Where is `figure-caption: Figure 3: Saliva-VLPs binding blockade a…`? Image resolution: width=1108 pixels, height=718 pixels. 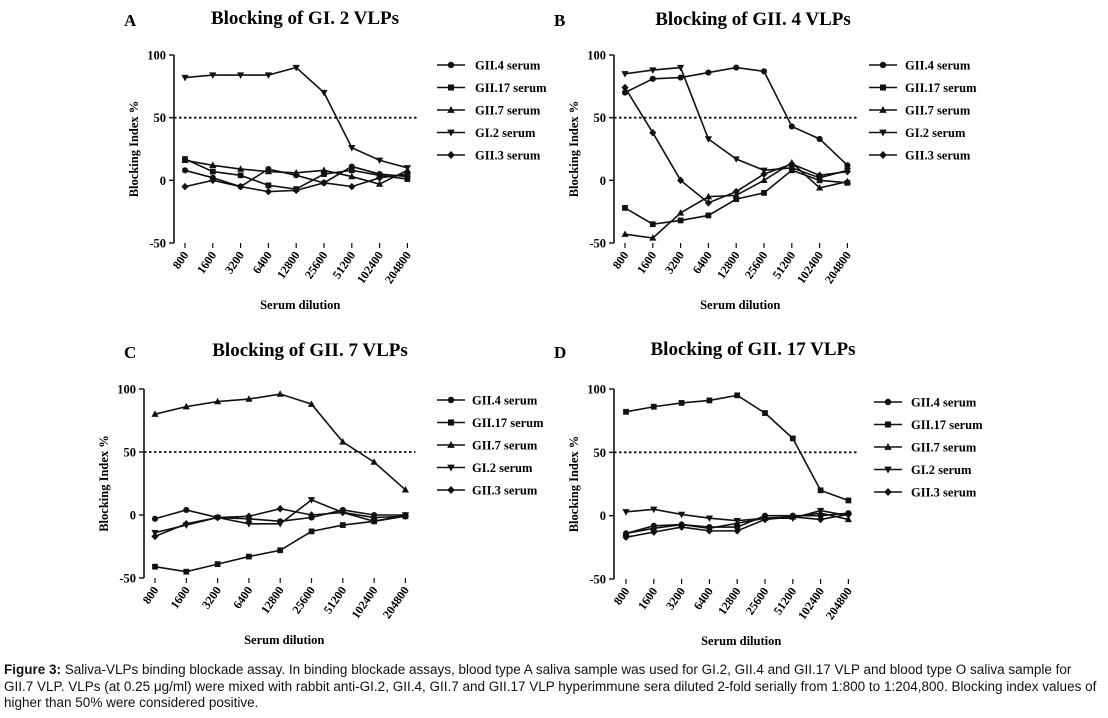
figure-caption: Figure 3: Saliva-VLPs binding blockade a… is located at coordinates (554, 687).